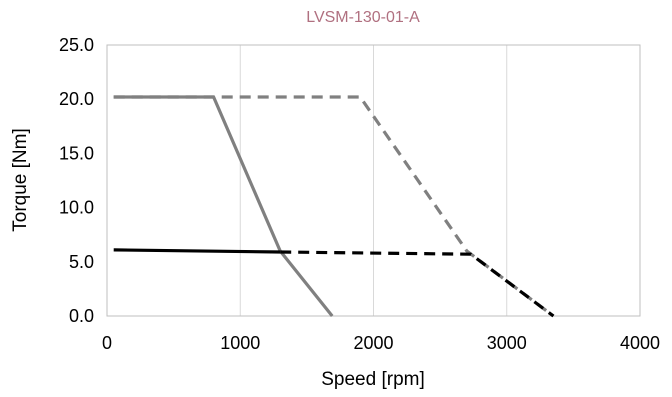 The image size is (672, 397). I want to click on x-tick-label: 2000, so click(373, 343).